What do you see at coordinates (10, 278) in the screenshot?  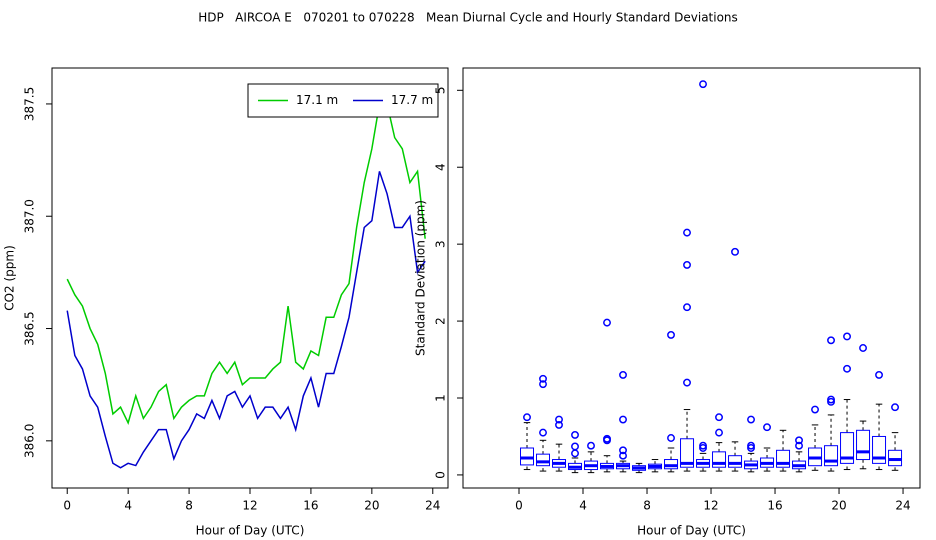 I see `y-axis-label: CO2 (ppm)` at bounding box center [10, 278].